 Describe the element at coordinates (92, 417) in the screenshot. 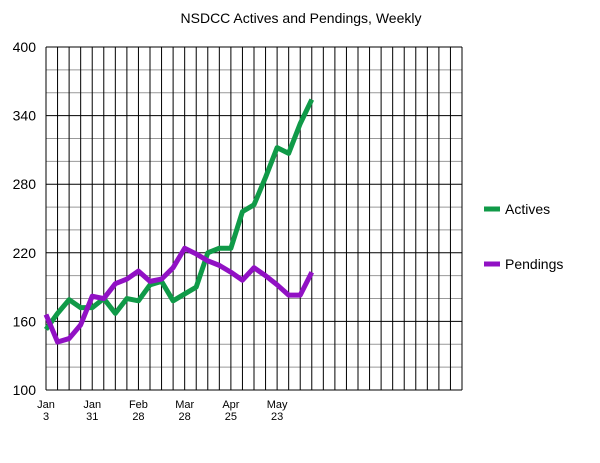

I see `x-tick-label-day: 31` at that location.